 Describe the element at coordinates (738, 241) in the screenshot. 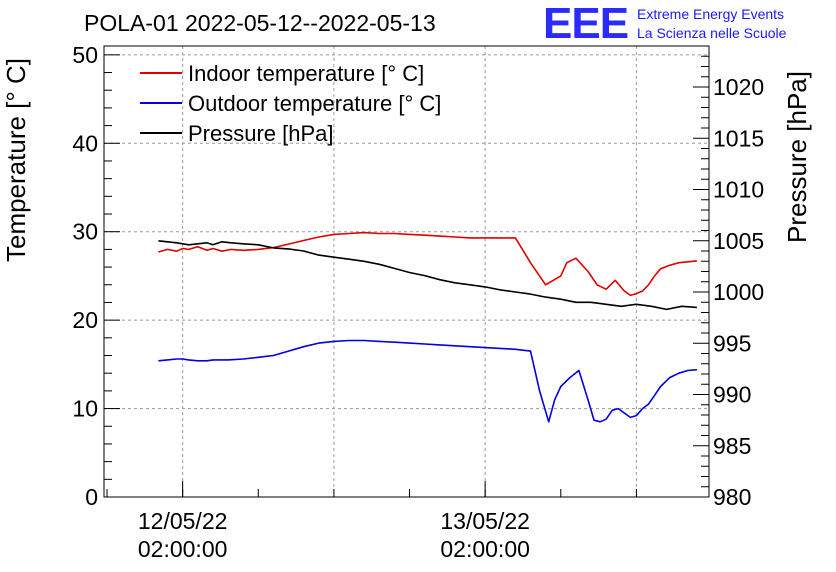

I see `y2-tick-label: 1005` at that location.